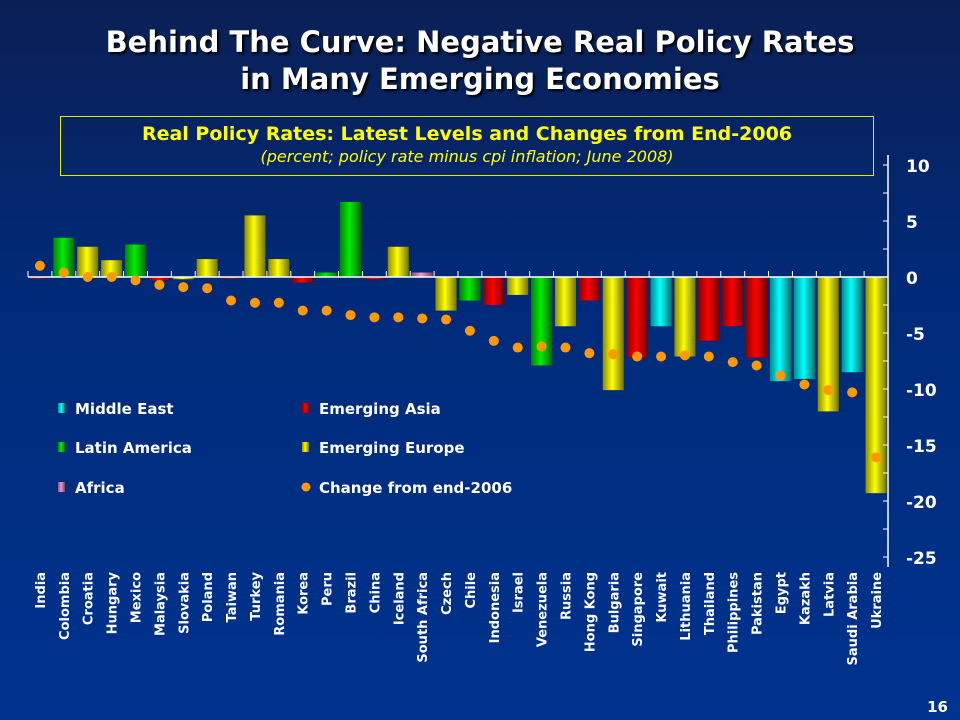  I want to click on bar-bulgaria, so click(613, 334).